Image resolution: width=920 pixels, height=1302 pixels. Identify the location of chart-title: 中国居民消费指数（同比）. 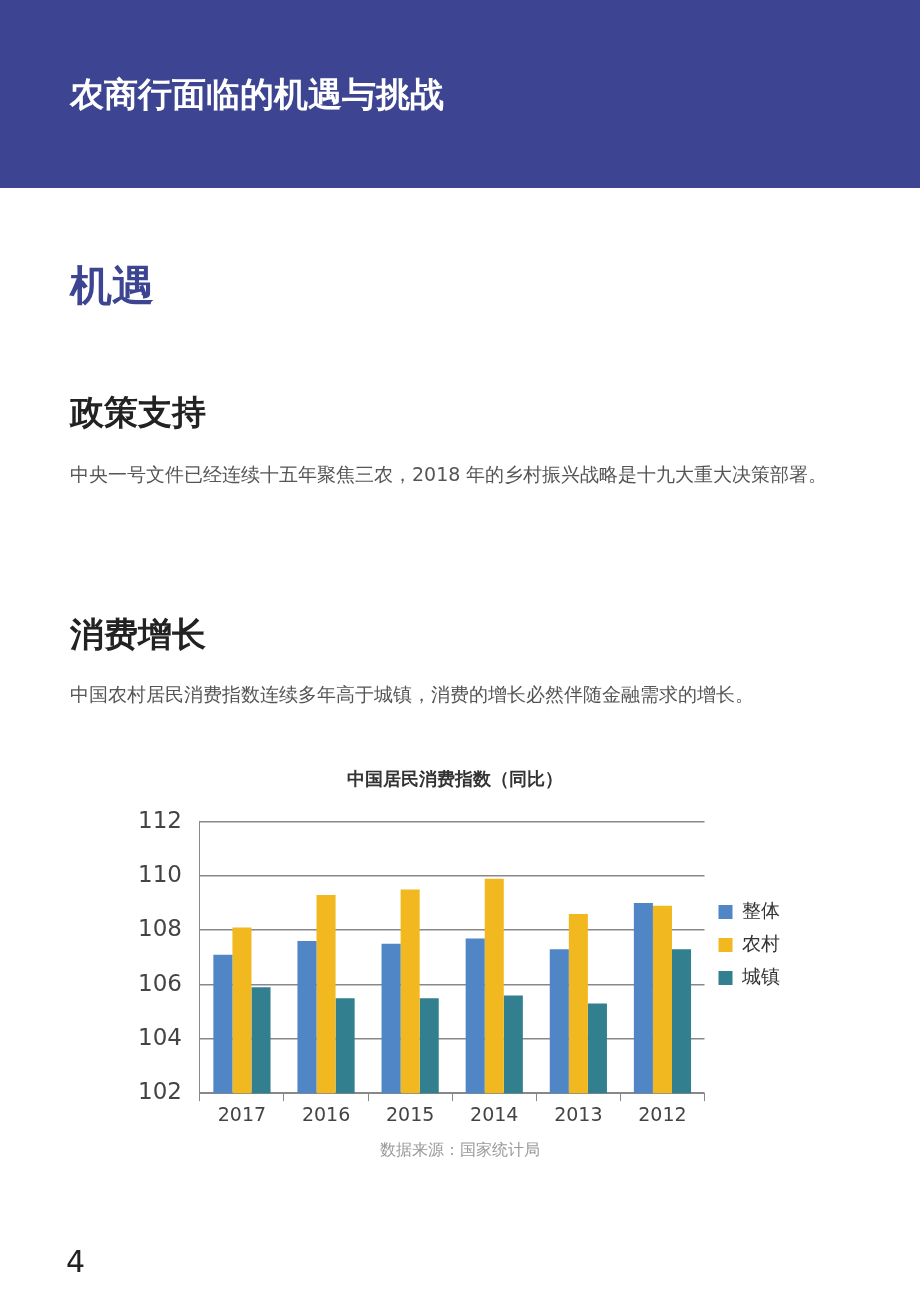
(455, 779).